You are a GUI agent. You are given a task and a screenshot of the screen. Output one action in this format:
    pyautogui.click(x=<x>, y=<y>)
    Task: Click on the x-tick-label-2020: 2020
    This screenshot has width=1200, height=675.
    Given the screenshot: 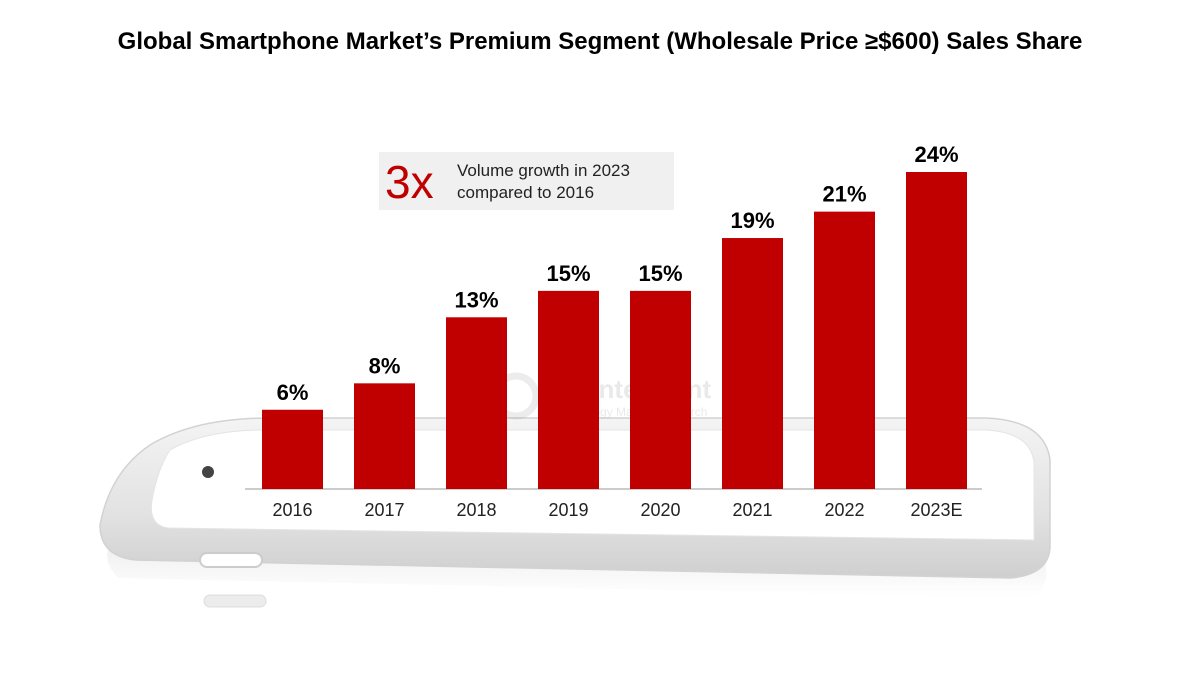 What is the action you would take?
    pyautogui.click(x=660, y=510)
    